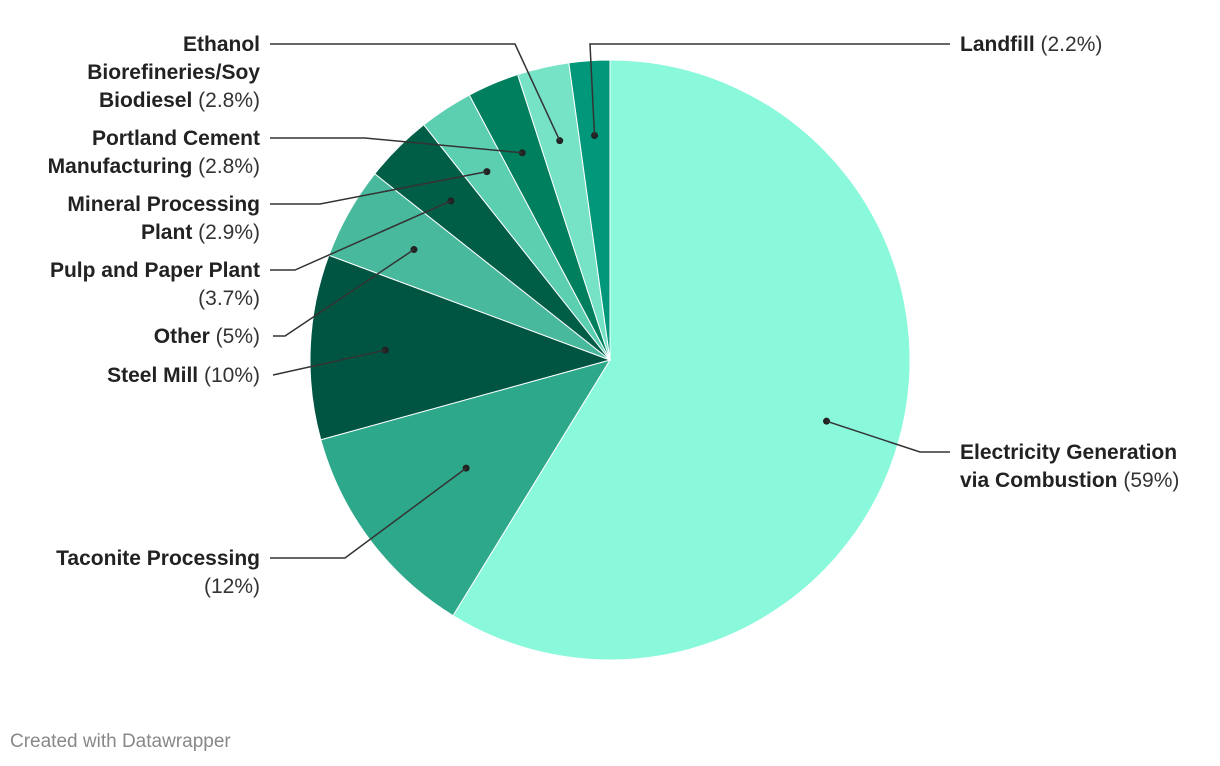 This screenshot has height=766, width=1220. I want to click on slice-label: Steel Mill (10%), so click(183, 375).